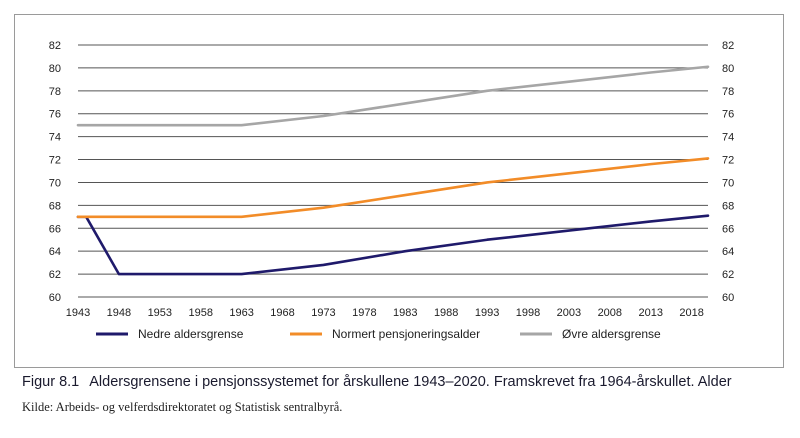 The width and height of the screenshot is (800, 438). I want to click on x-tick-1973: 1973, so click(323, 313).